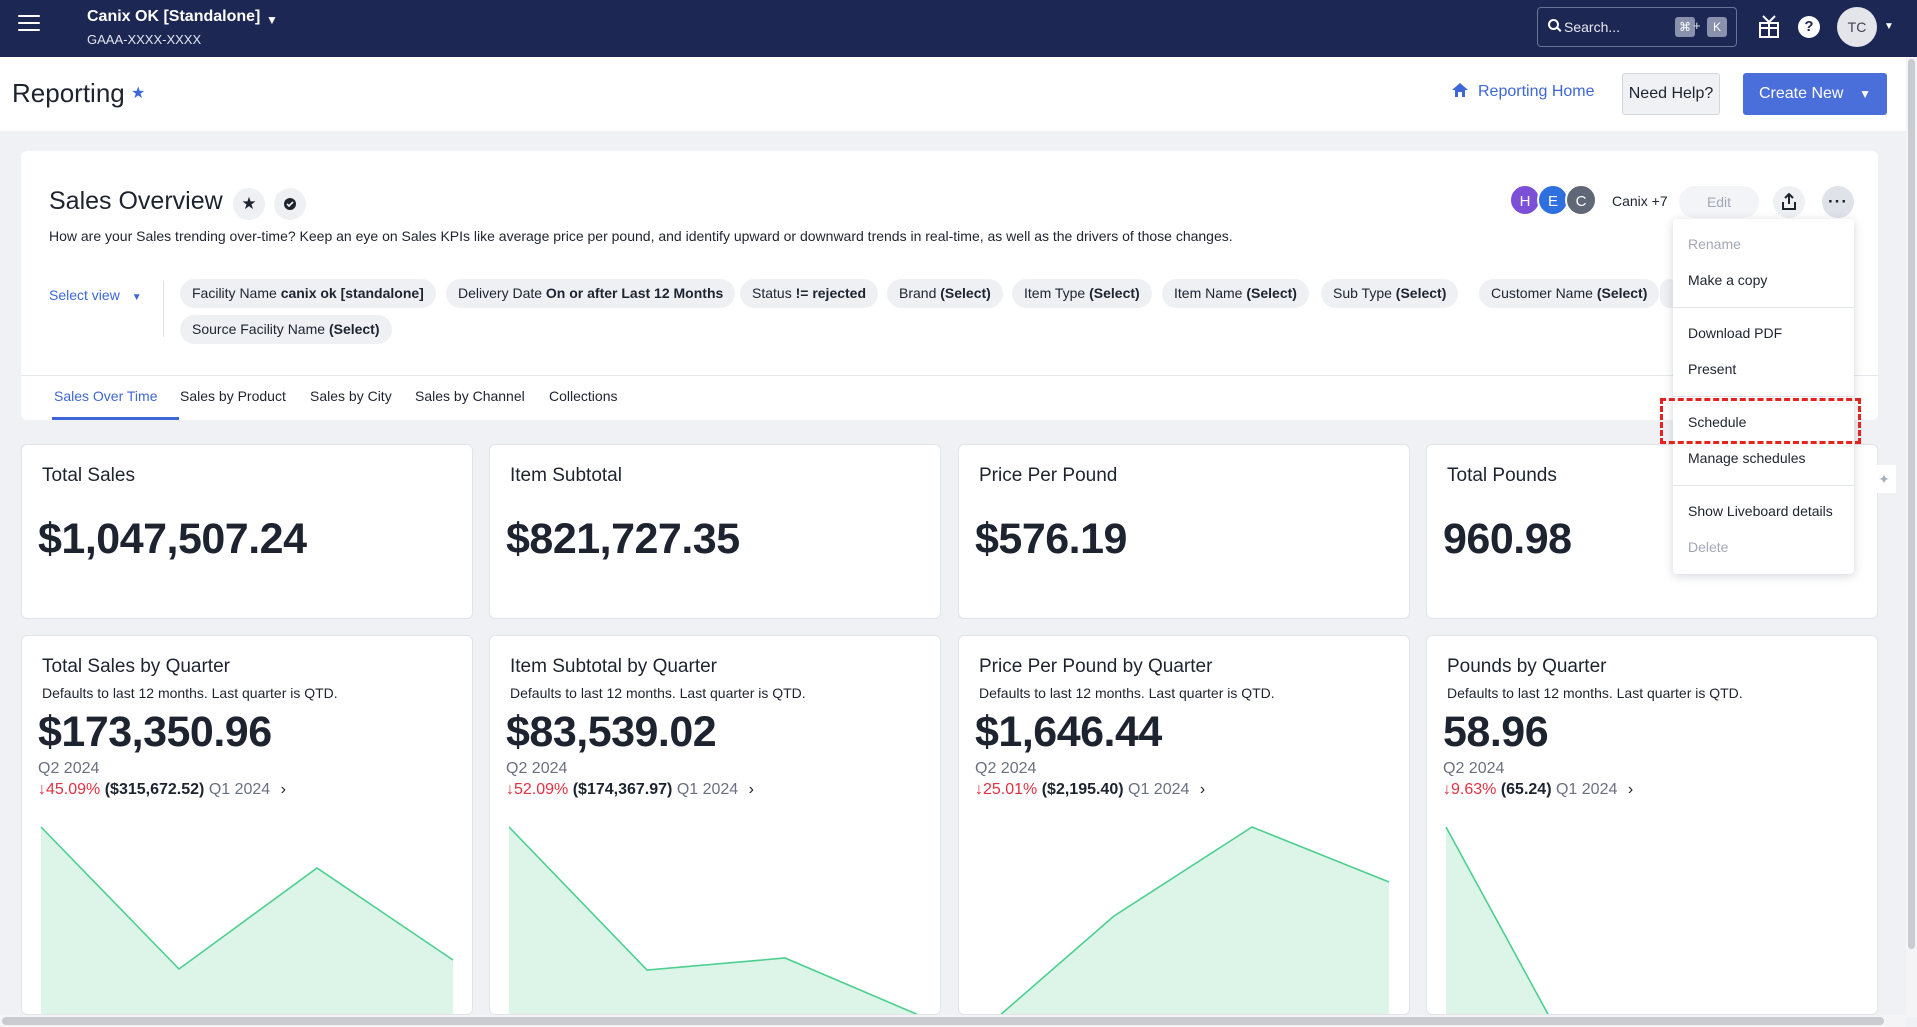  I want to click on menu-item-rename: Rename, so click(1714, 244).